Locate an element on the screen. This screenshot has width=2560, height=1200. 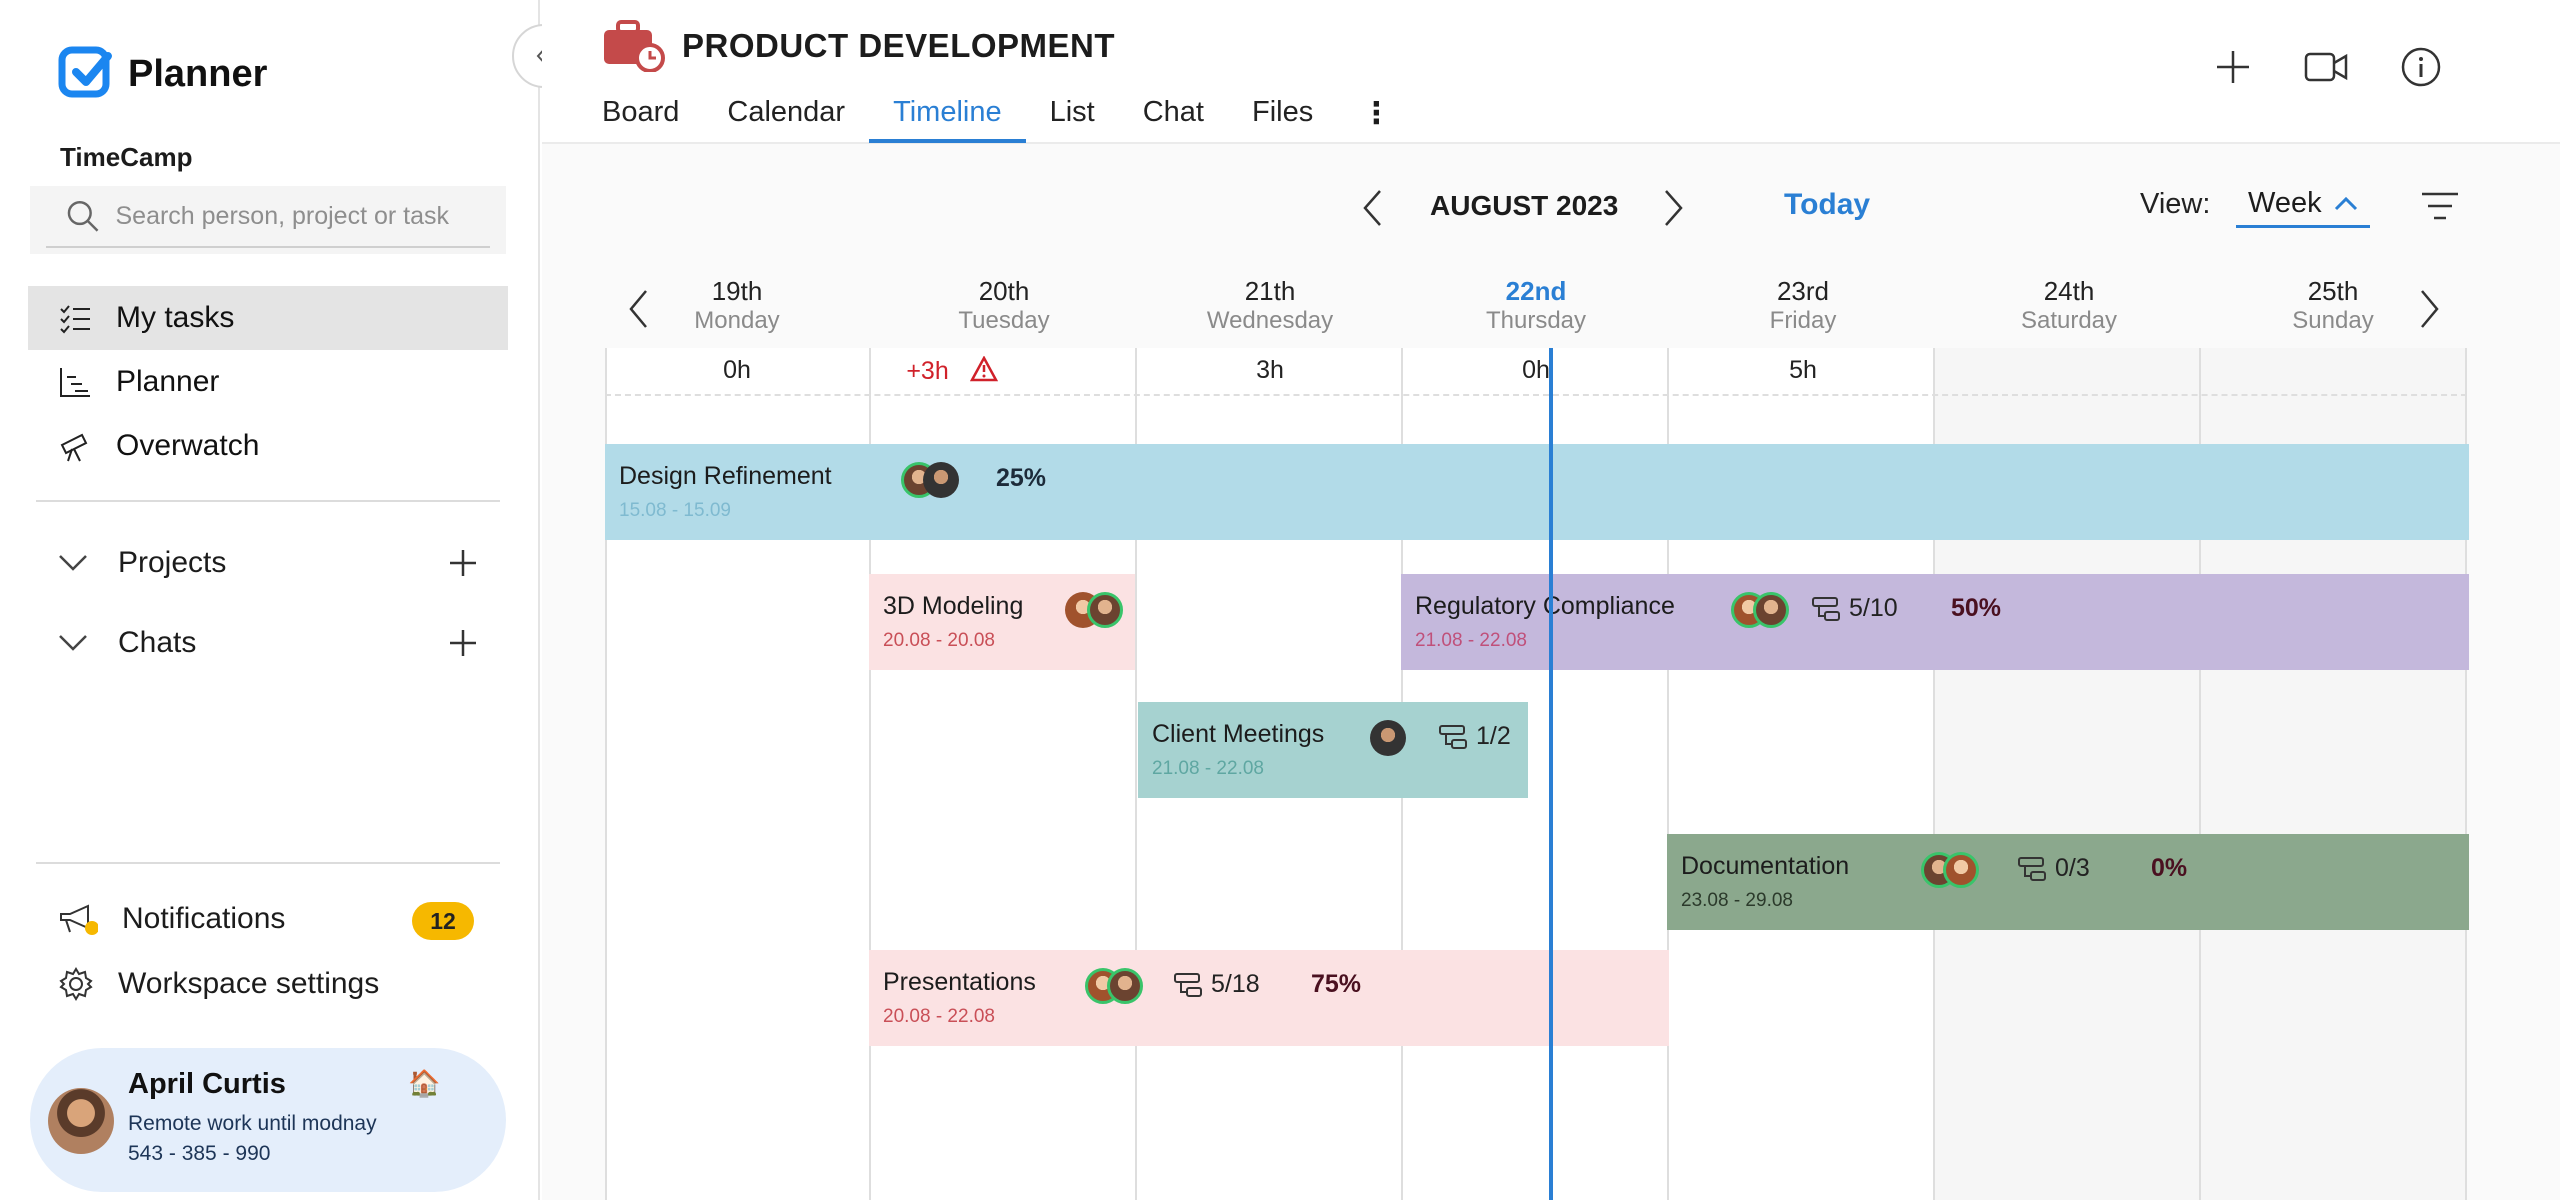
task-subtasks: 5/18 is located at coordinates (1216, 984).